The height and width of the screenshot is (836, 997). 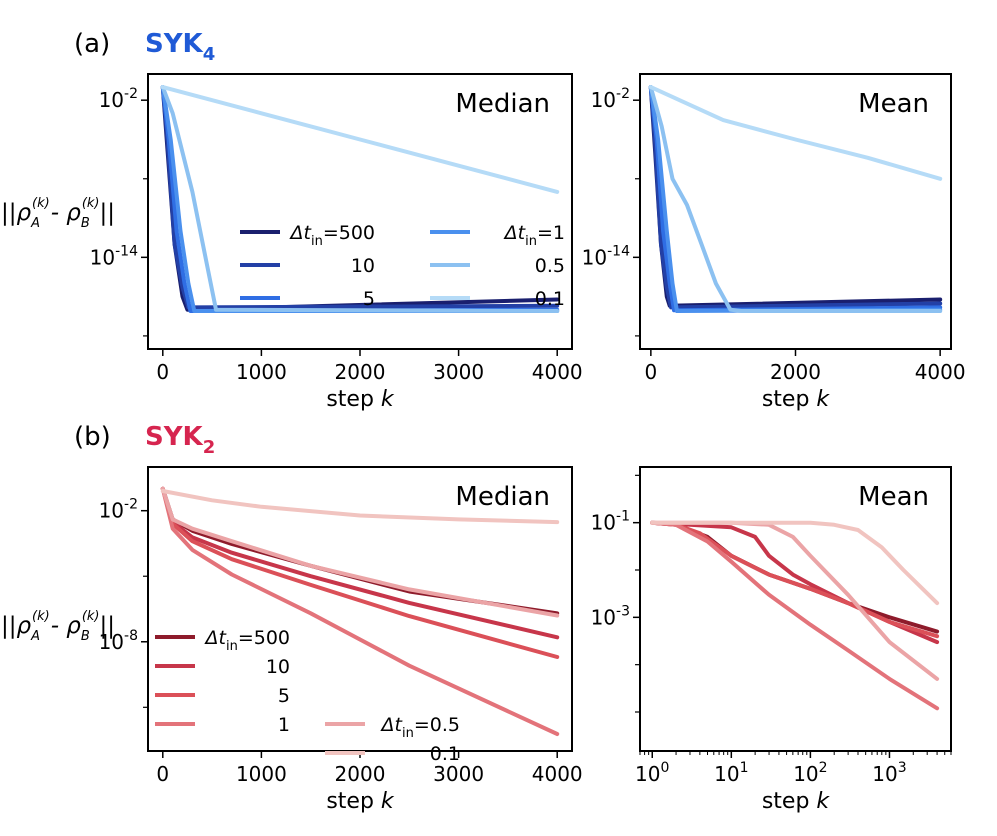 I want to click on b-mean-xtick-label-3: 10³, so click(x=889, y=773).